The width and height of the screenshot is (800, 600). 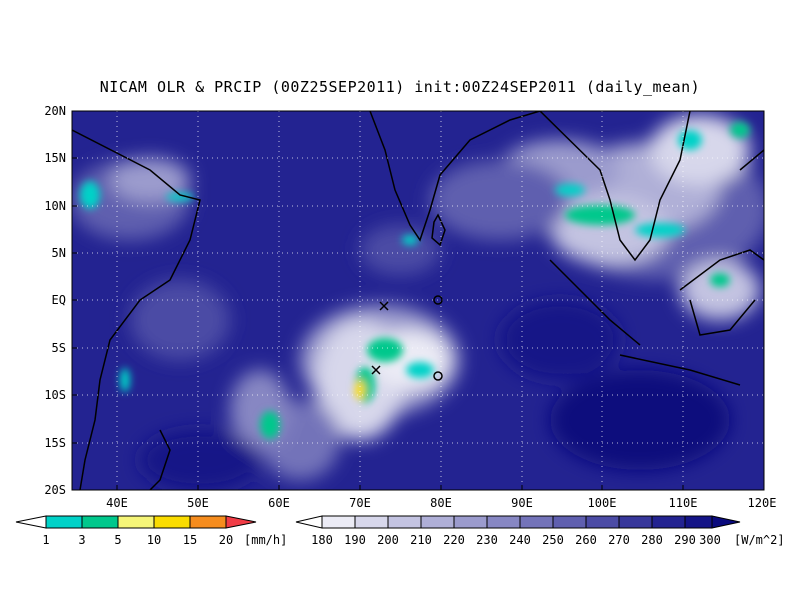 What do you see at coordinates (154, 540) in the screenshot?
I see `precip-label: 10` at bounding box center [154, 540].